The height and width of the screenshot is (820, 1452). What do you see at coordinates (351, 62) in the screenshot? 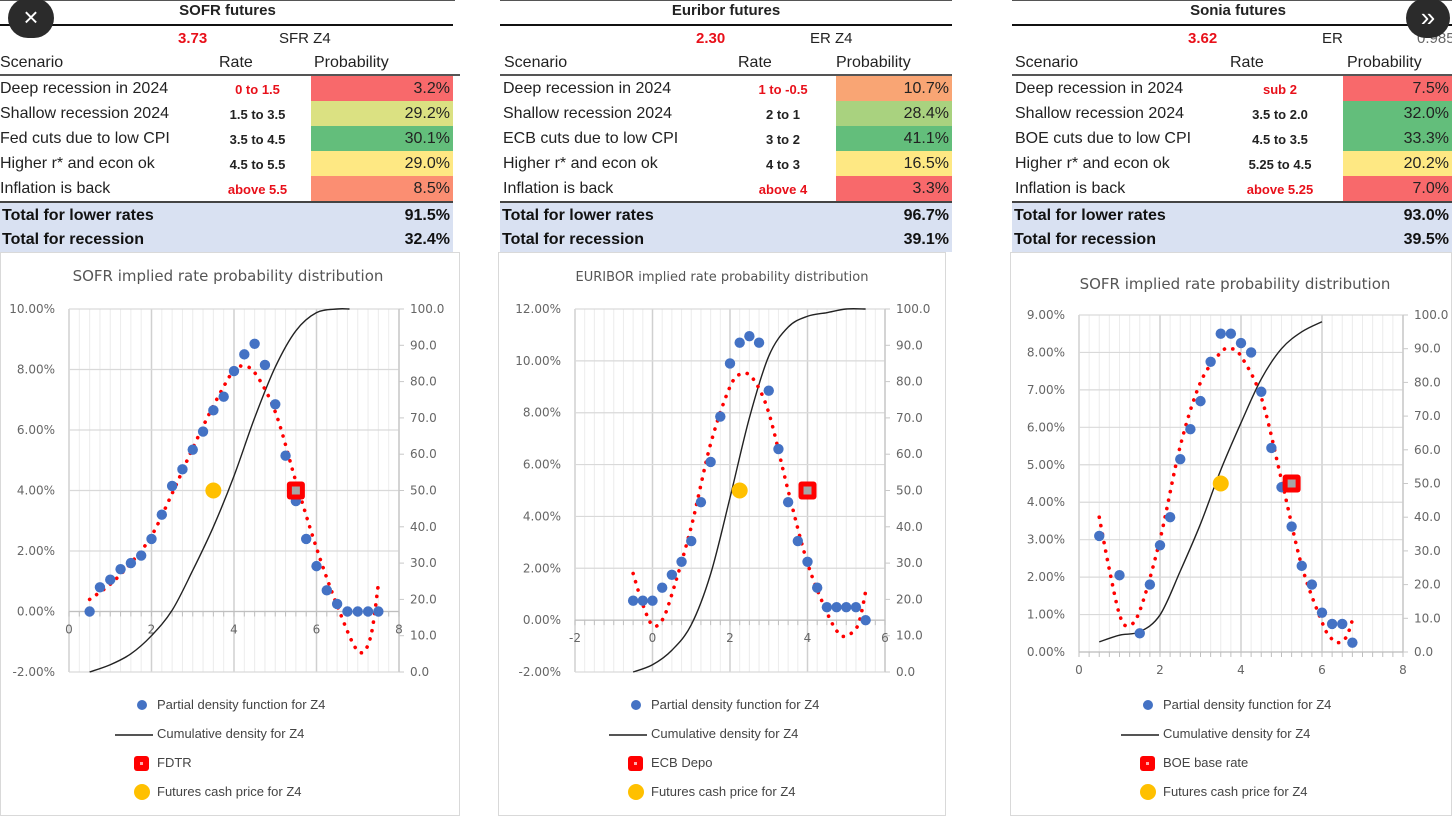
I see `header-probability: Probability` at bounding box center [351, 62].